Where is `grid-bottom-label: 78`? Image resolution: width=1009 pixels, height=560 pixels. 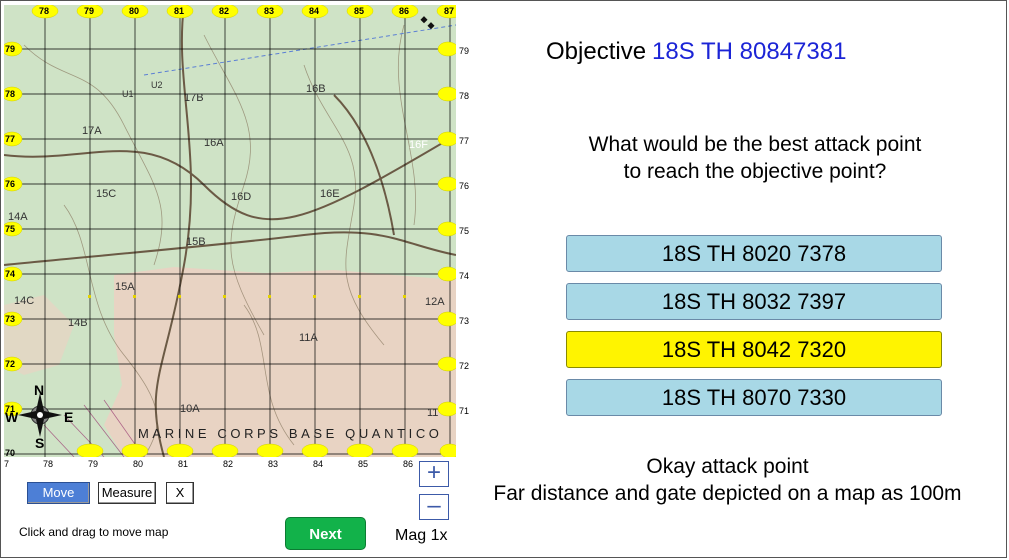
grid-bottom-label: 78 is located at coordinates (48, 464).